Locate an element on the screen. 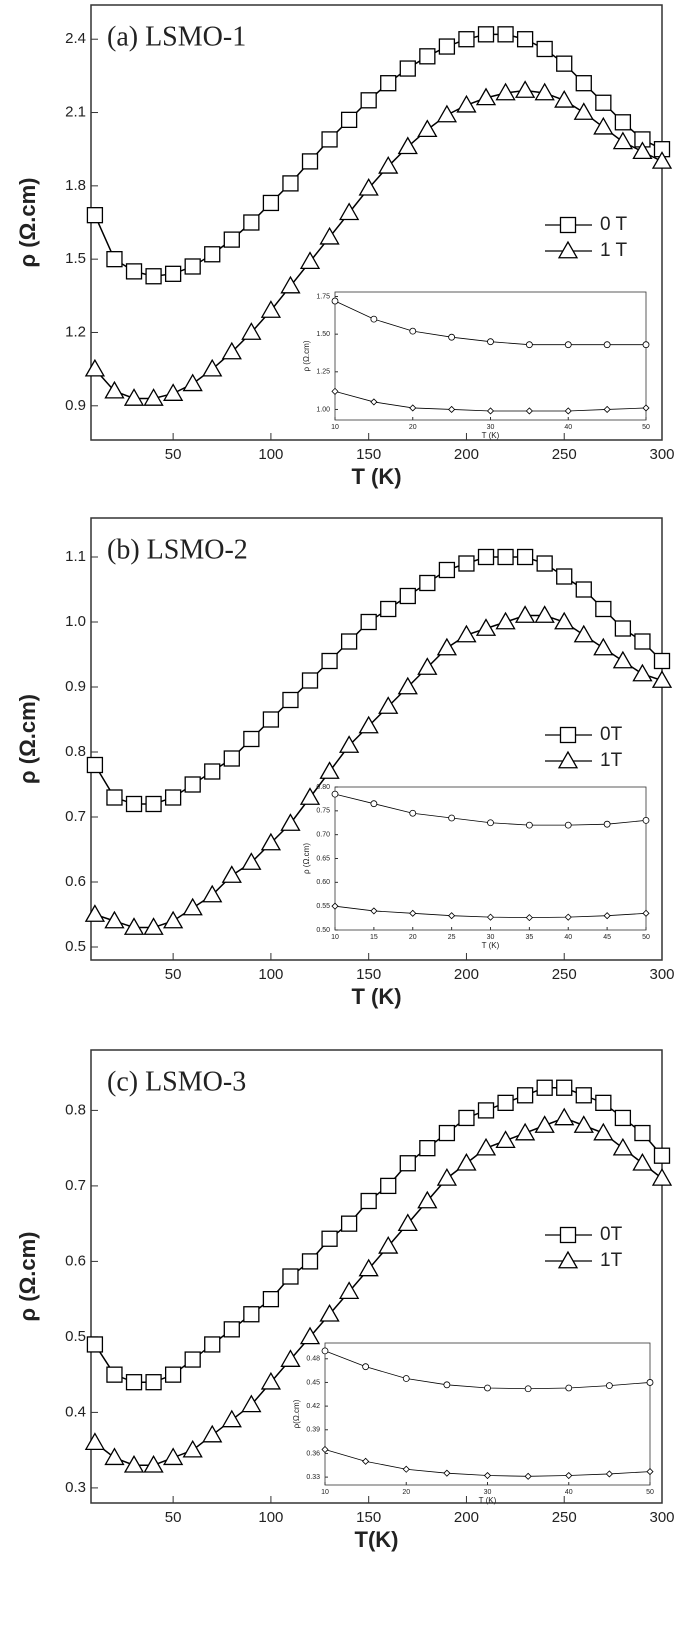  inset-frame is located at coordinates (487, 1414).